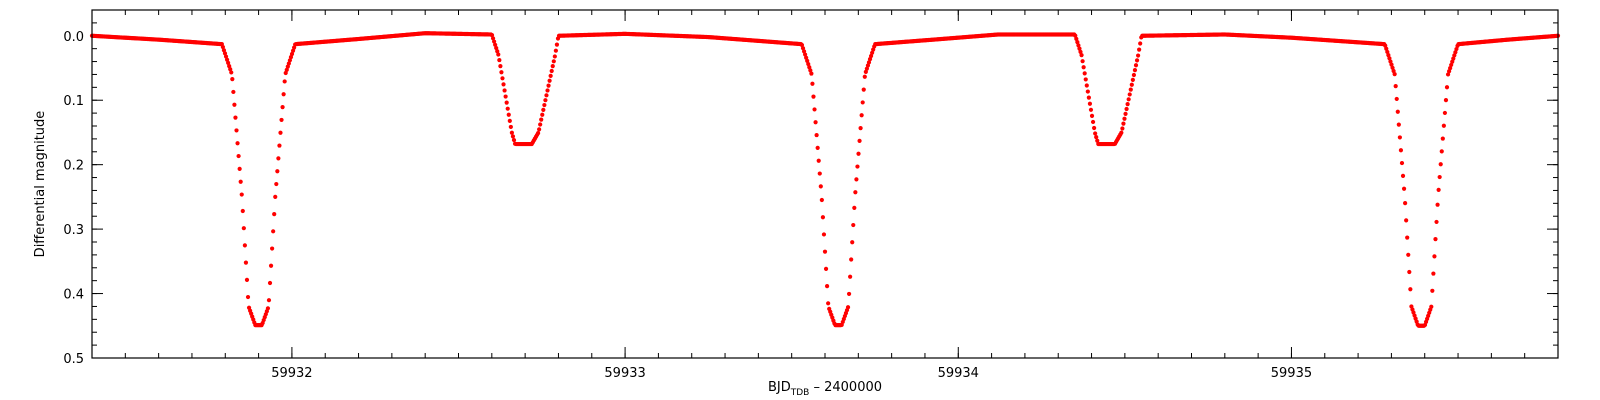 This screenshot has width=1600, height=400. I want to click on y-tick-label: 0.4, so click(73, 295).